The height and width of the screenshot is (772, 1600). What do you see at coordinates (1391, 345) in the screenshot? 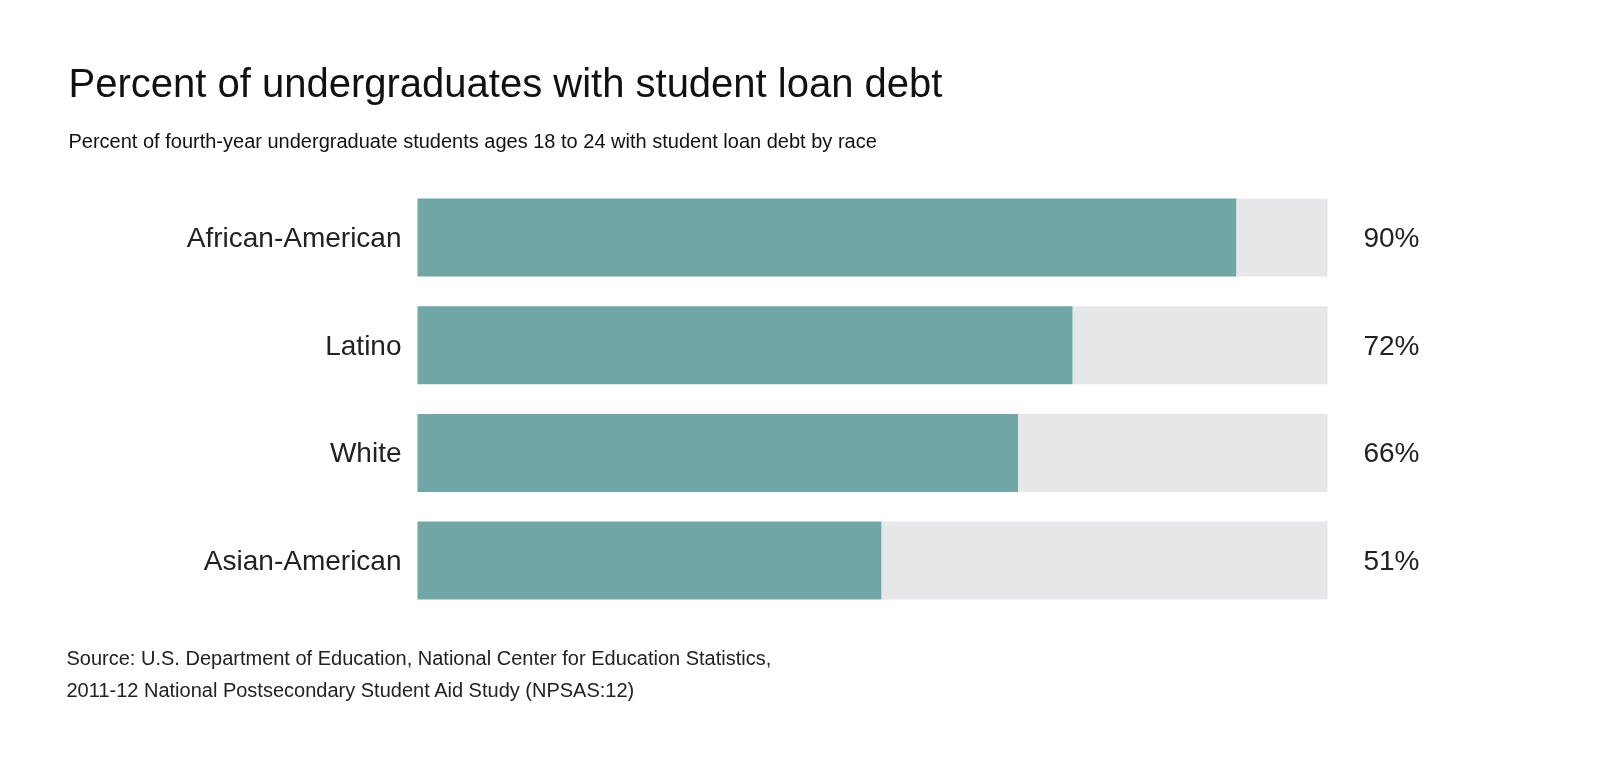
I see `data-label: 72%` at bounding box center [1391, 345].